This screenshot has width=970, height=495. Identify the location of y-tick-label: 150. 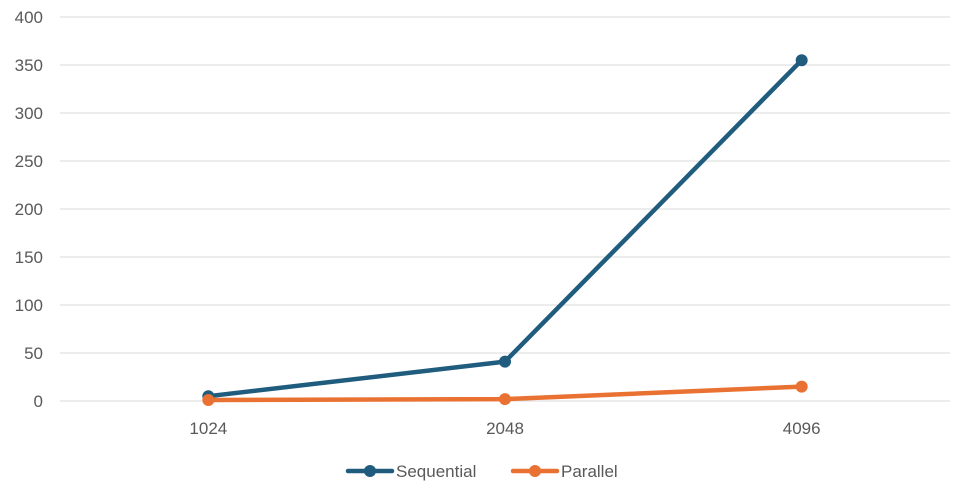
(29, 257).